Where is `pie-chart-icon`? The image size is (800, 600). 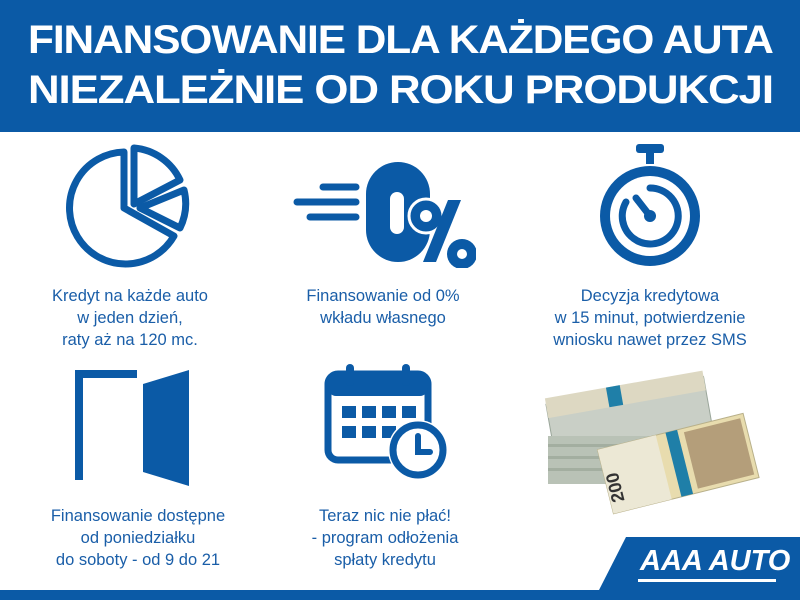 pie-chart-icon is located at coordinates (128, 206).